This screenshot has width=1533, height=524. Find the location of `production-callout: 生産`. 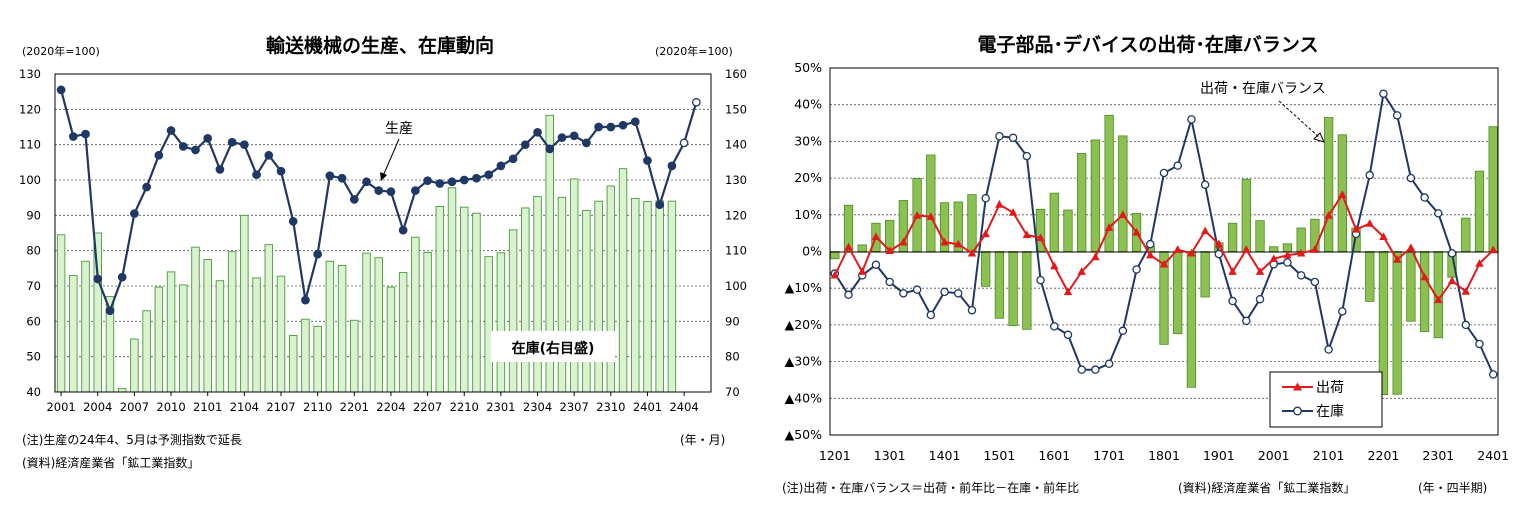

production-callout: 生産 is located at coordinates (396, 151).